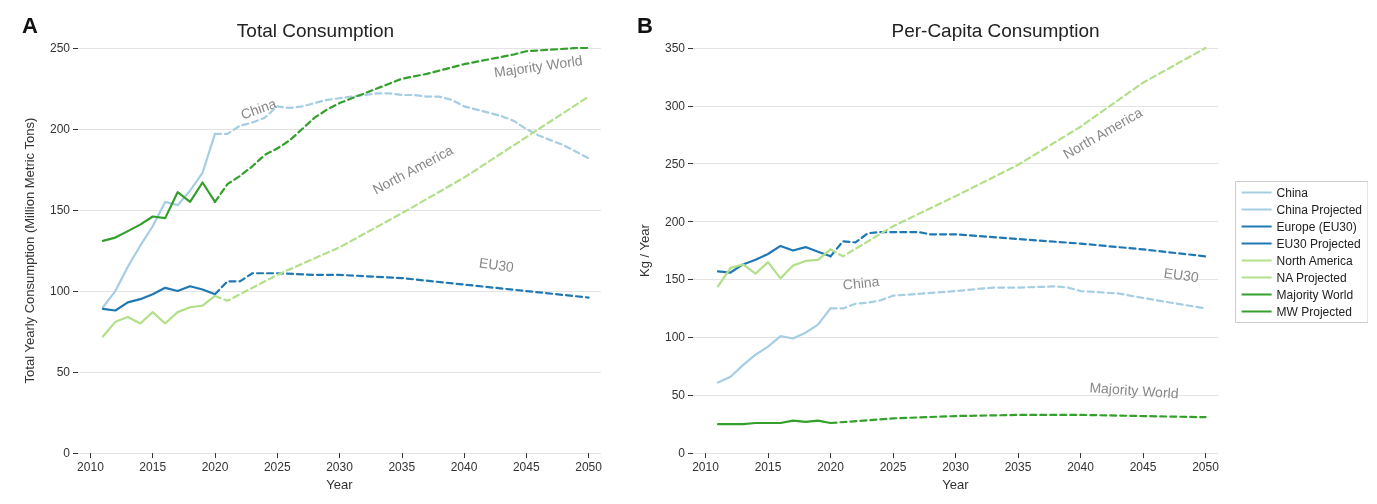  What do you see at coordinates (315, 30) in the screenshot?
I see `chart-title: Total Consumption` at bounding box center [315, 30].